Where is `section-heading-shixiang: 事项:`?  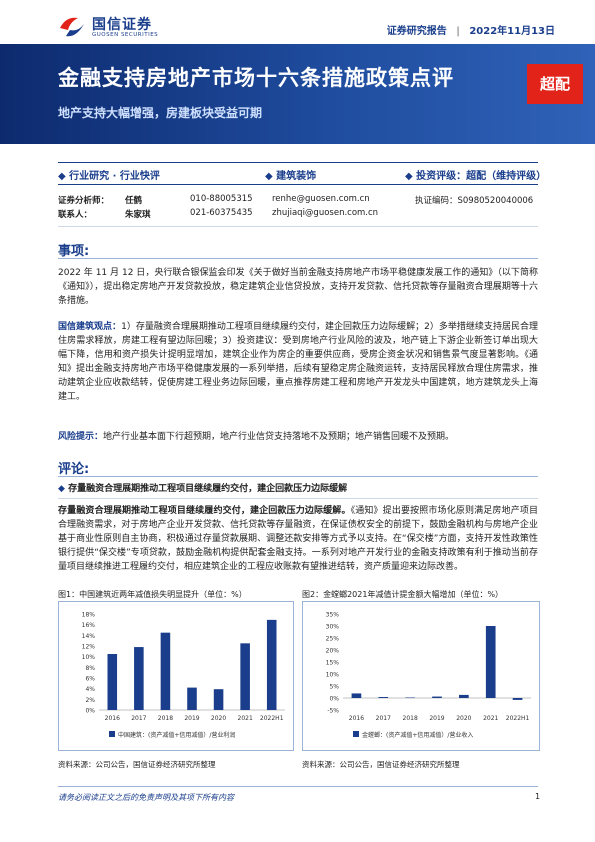 section-heading-shixiang: 事项: is located at coordinates (74, 251).